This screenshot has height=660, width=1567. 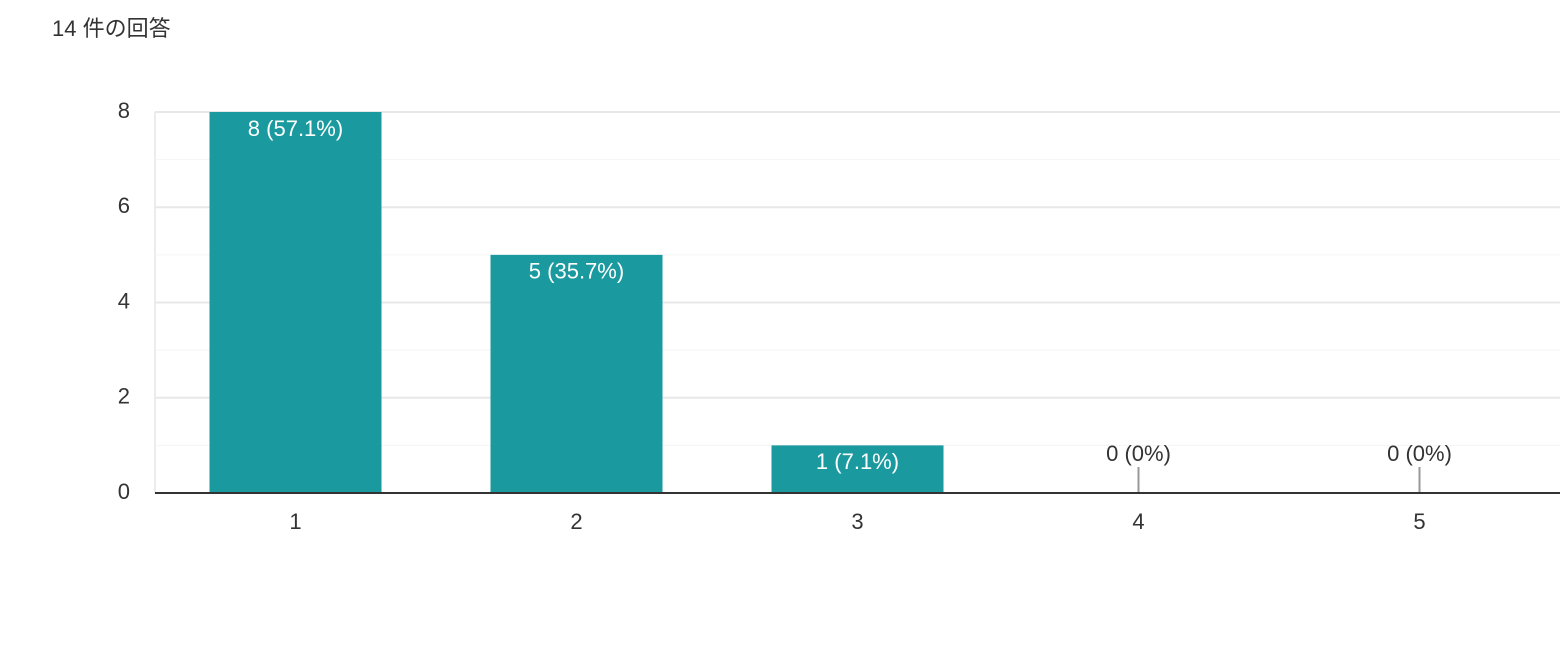 I want to click on x-tick-label: 1, so click(x=295, y=521).